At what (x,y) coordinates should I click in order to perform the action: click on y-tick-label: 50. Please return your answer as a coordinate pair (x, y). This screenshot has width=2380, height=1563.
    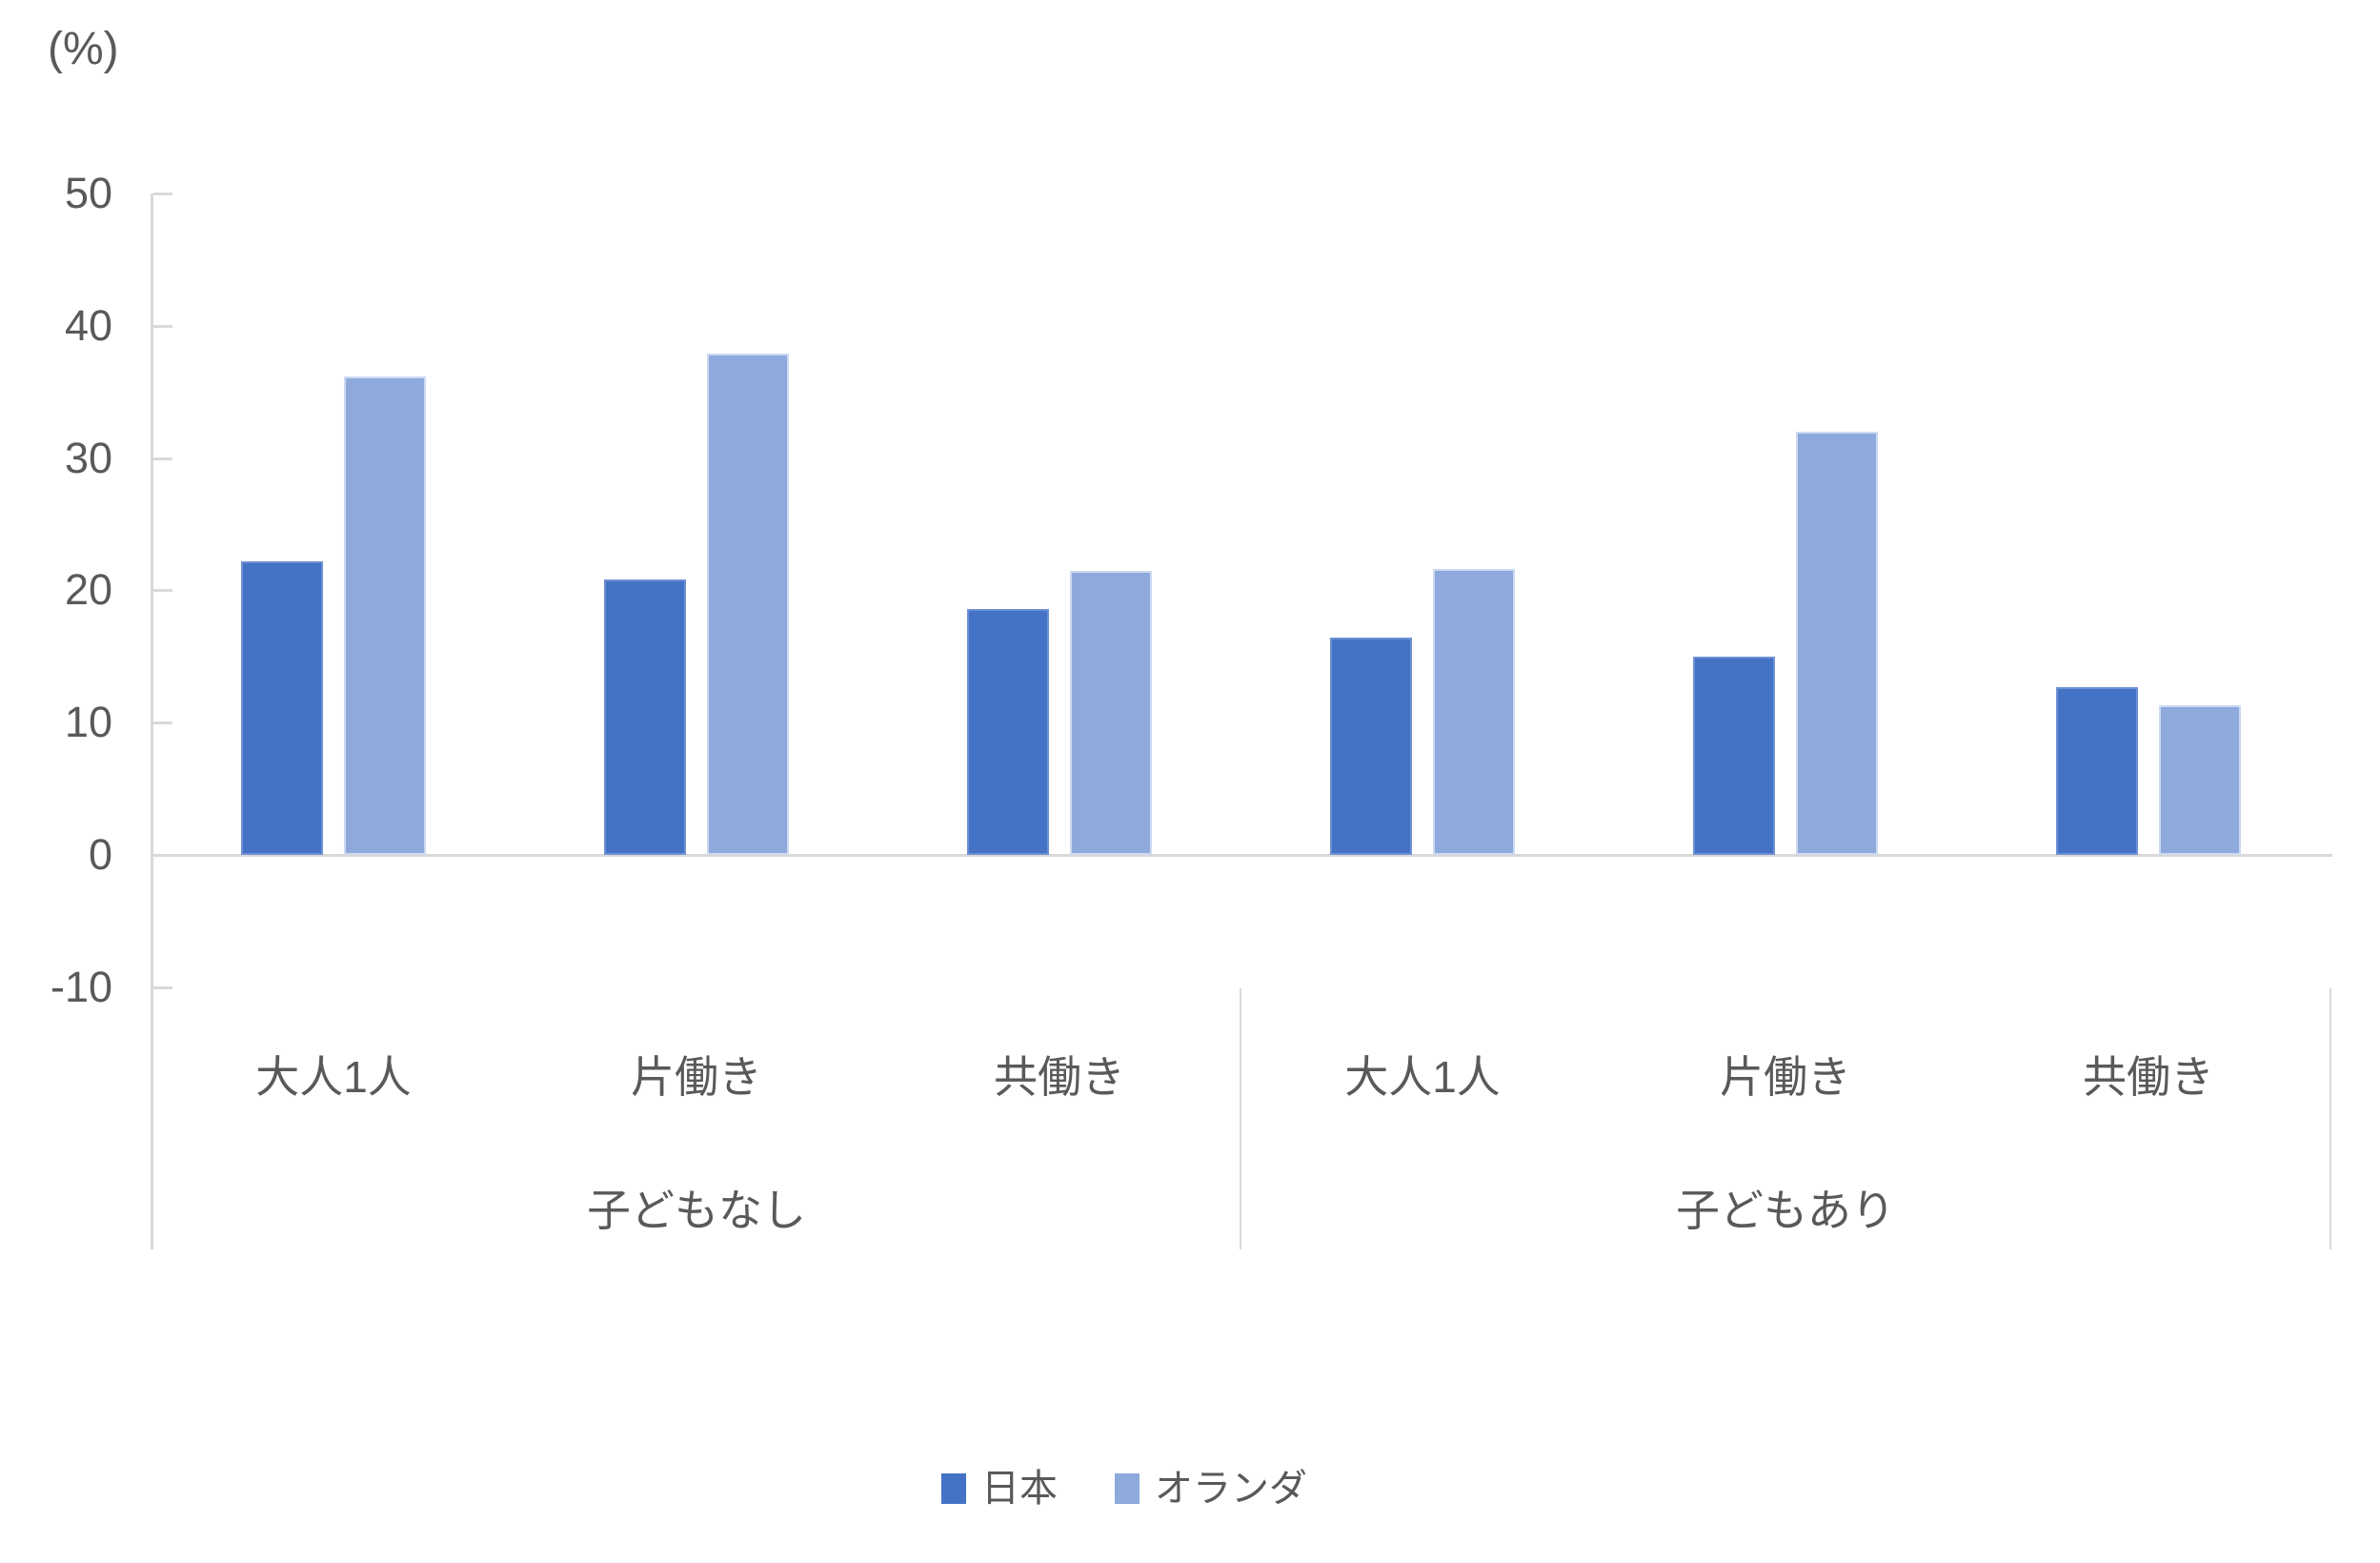
    Looking at the image, I should click on (88, 193).